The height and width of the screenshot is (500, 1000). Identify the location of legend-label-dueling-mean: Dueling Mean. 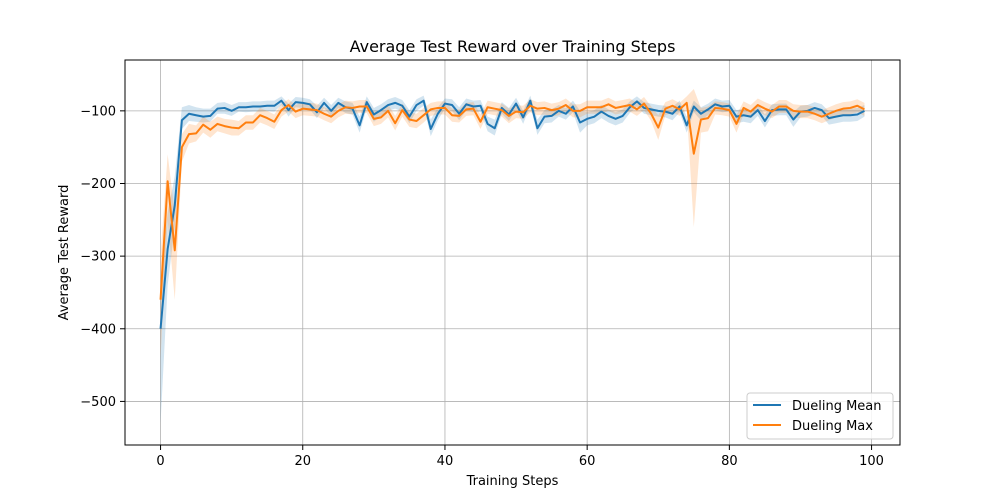
(837, 406).